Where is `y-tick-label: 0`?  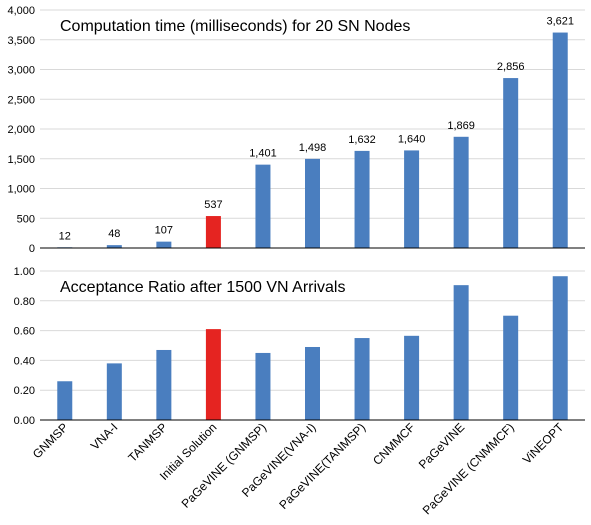
y-tick-label: 0 is located at coordinates (32, 249).